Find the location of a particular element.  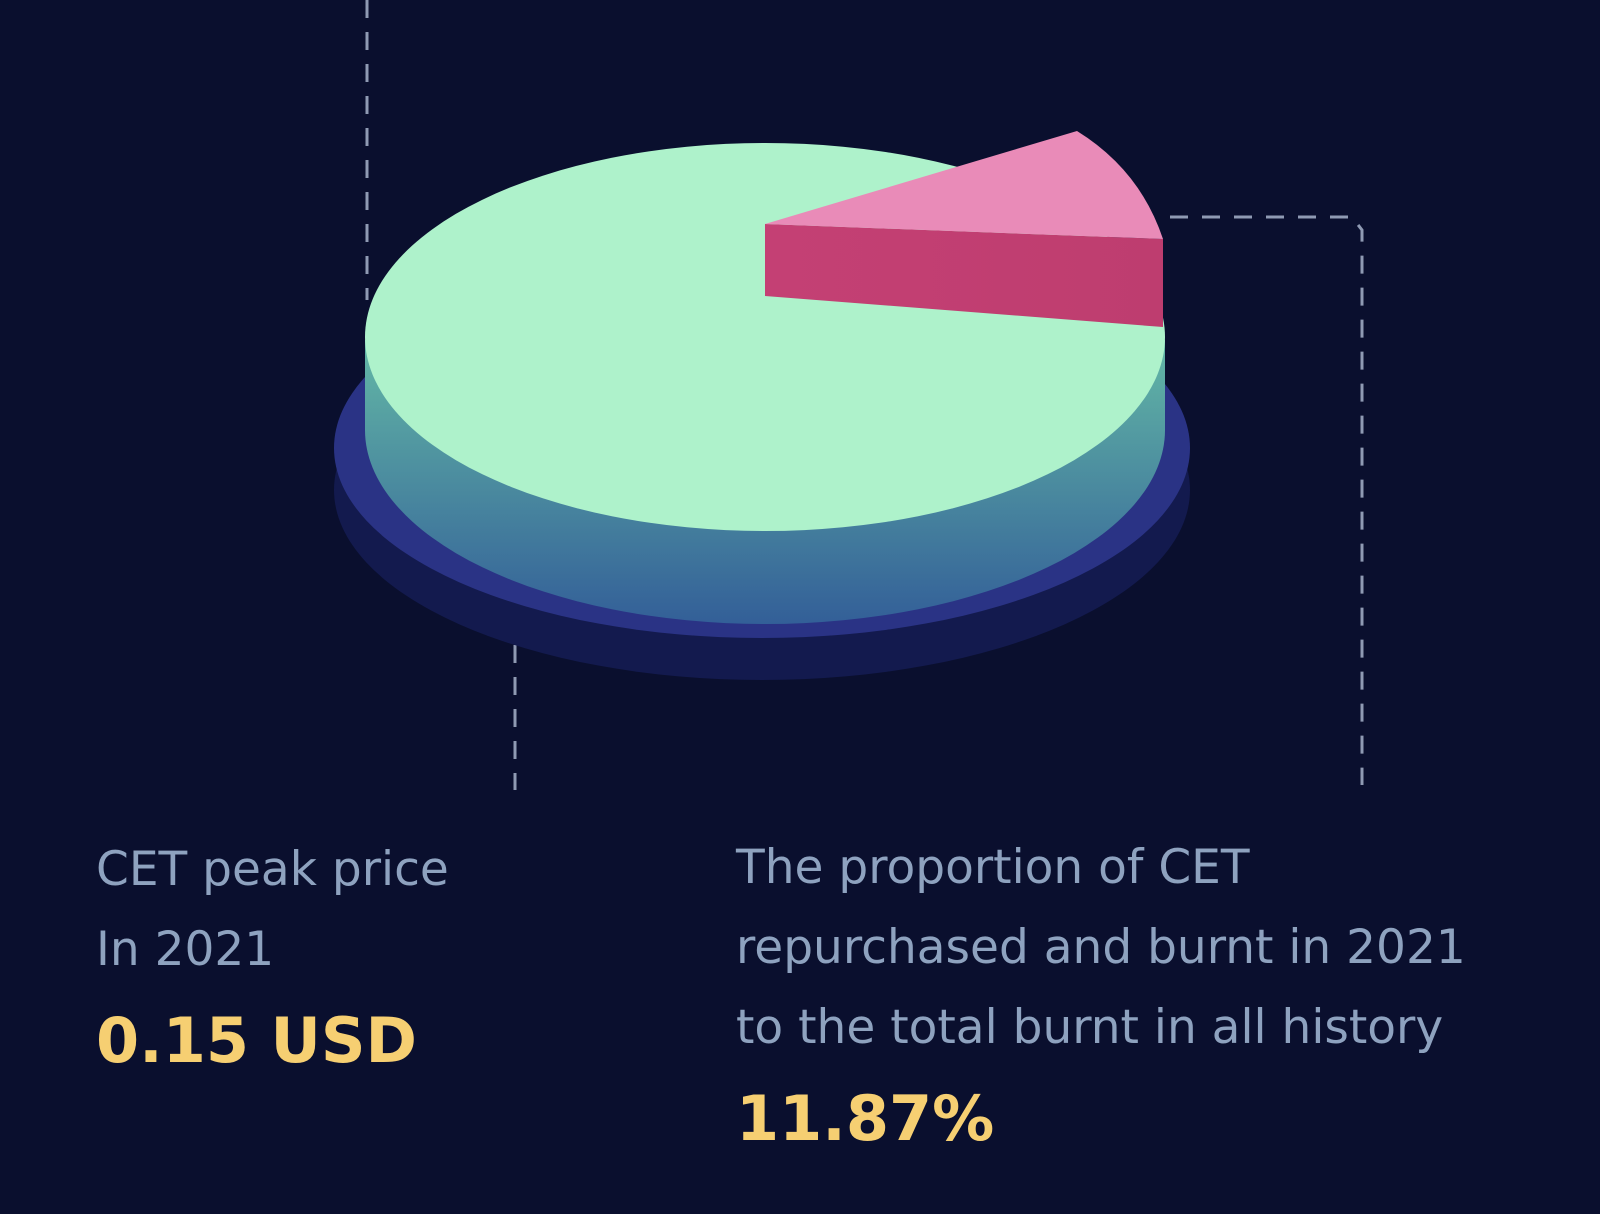

stat-label: CET peak price is located at coordinates (272, 869).